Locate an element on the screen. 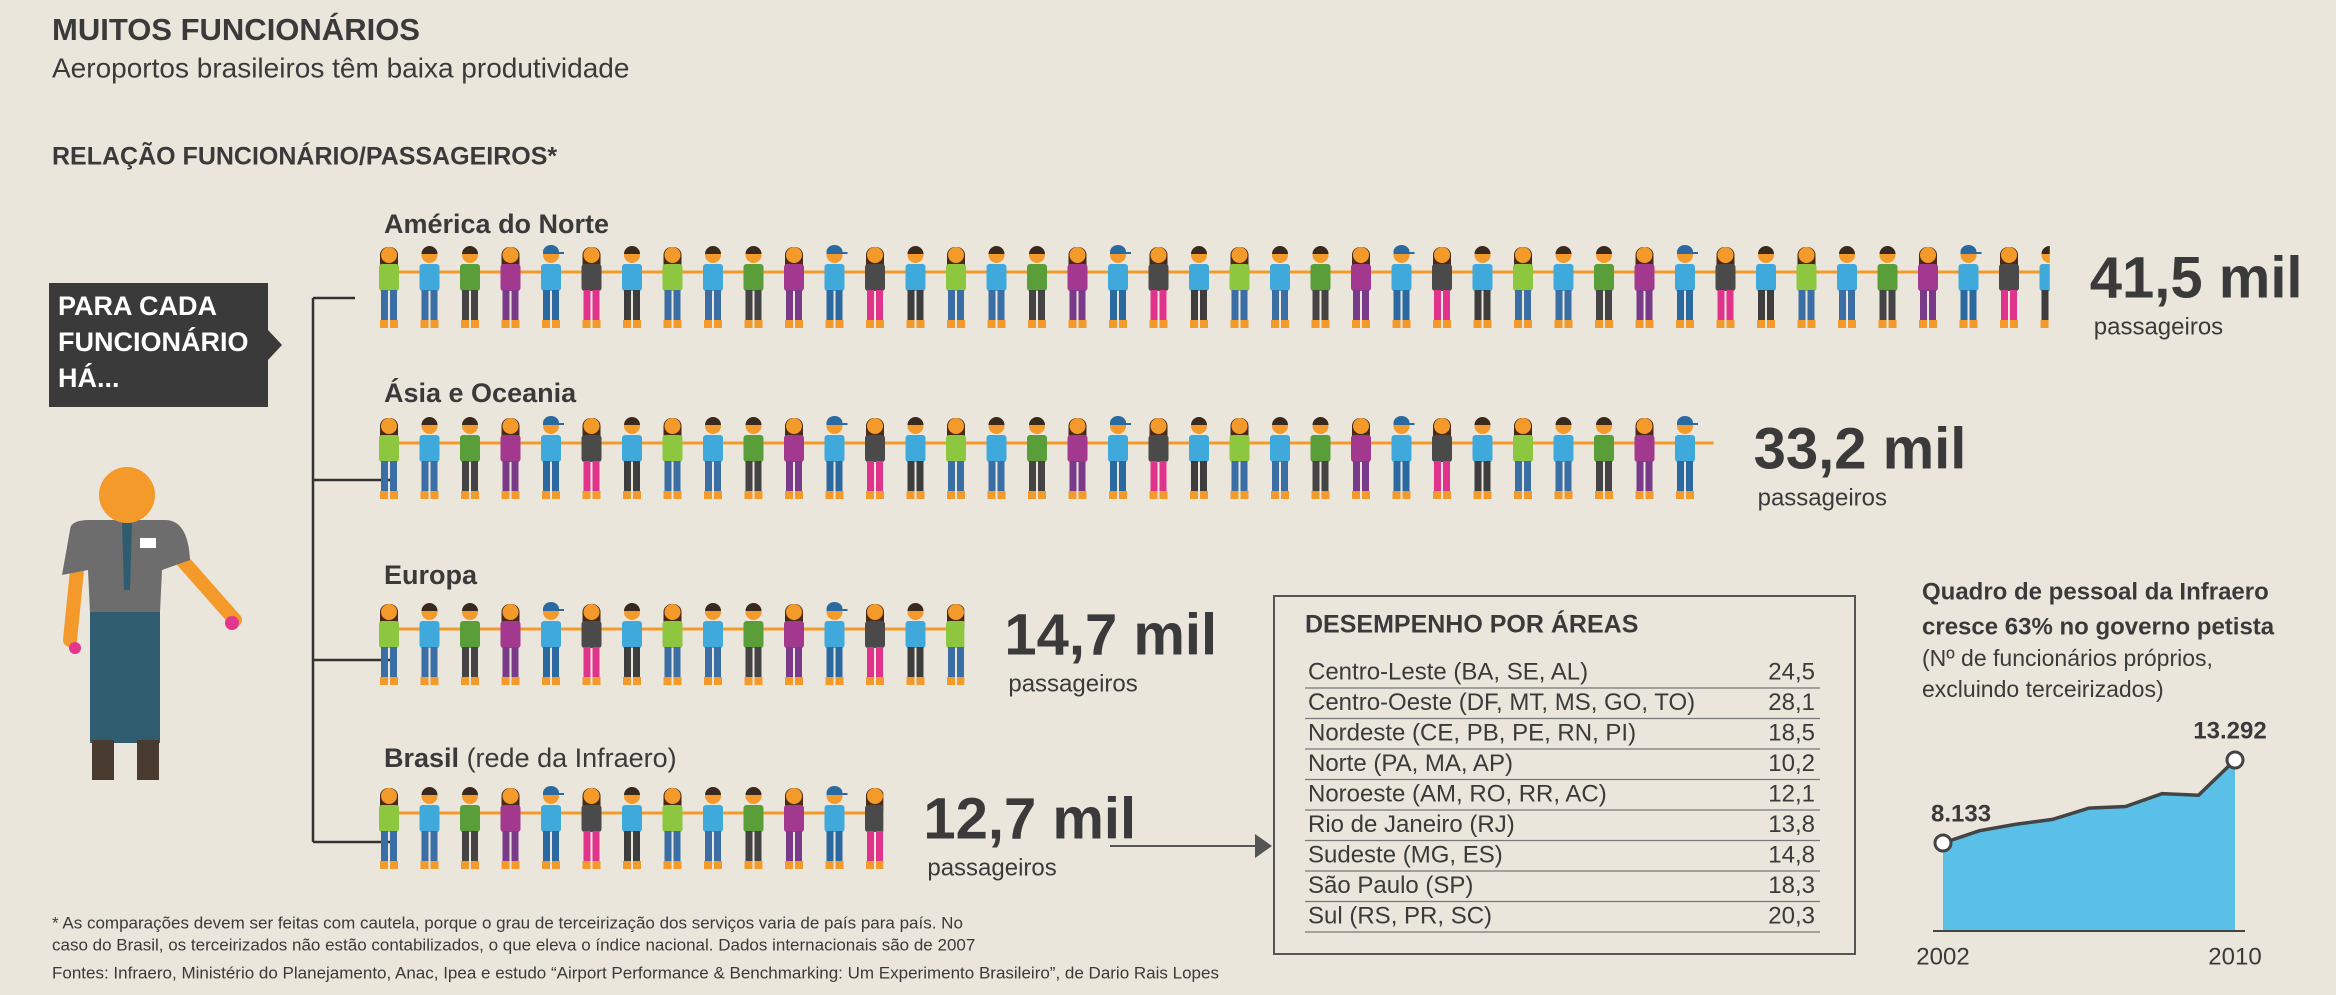 The height and width of the screenshot is (995, 2336). region-name-text: América do Norte is located at coordinates (496, 224).